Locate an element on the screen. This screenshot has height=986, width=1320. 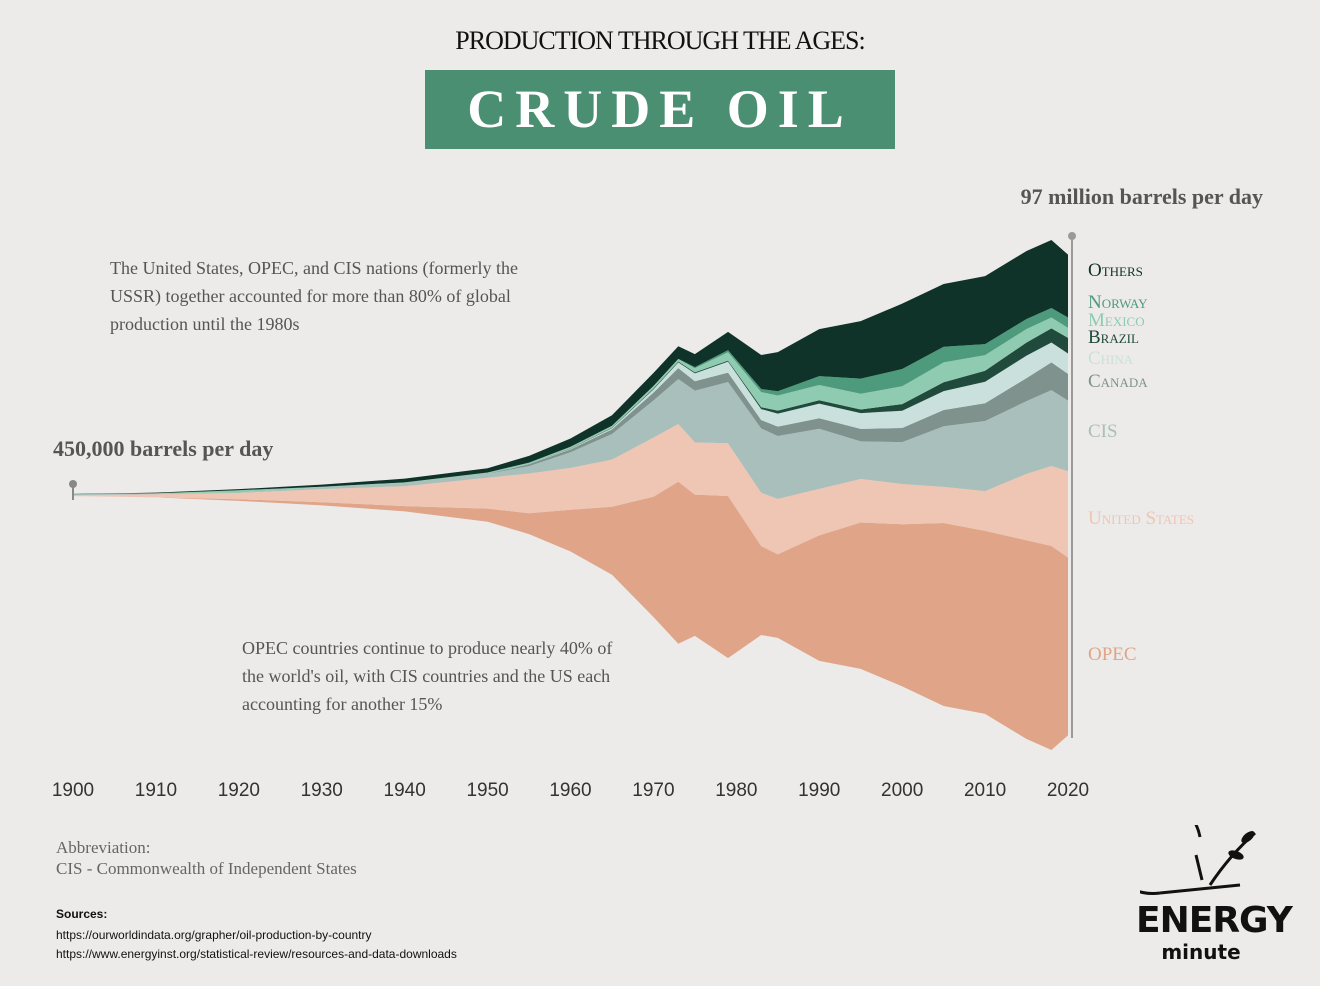
logo-sub: minute is located at coordinates (1201, 952).